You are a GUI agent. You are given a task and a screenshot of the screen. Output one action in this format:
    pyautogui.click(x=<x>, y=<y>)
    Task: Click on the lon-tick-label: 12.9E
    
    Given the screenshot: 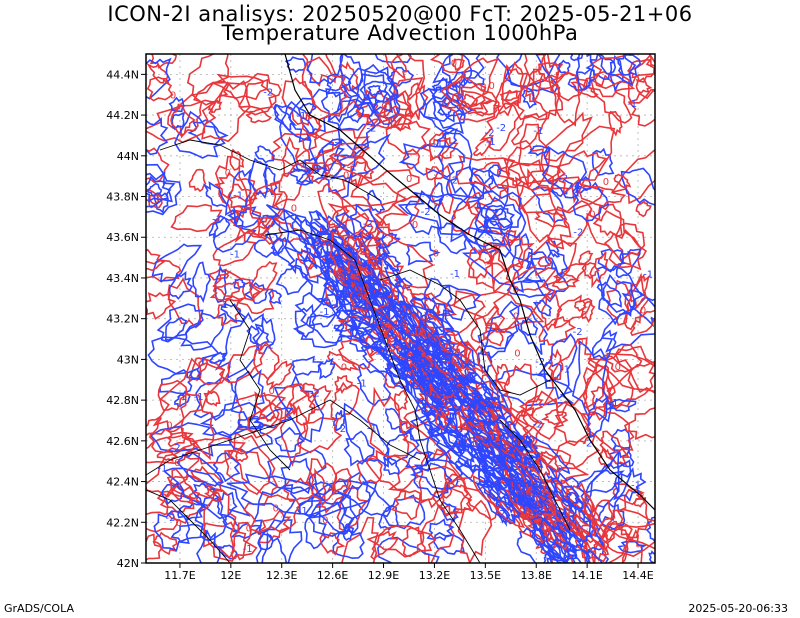 What is the action you would take?
    pyautogui.click(x=383, y=575)
    